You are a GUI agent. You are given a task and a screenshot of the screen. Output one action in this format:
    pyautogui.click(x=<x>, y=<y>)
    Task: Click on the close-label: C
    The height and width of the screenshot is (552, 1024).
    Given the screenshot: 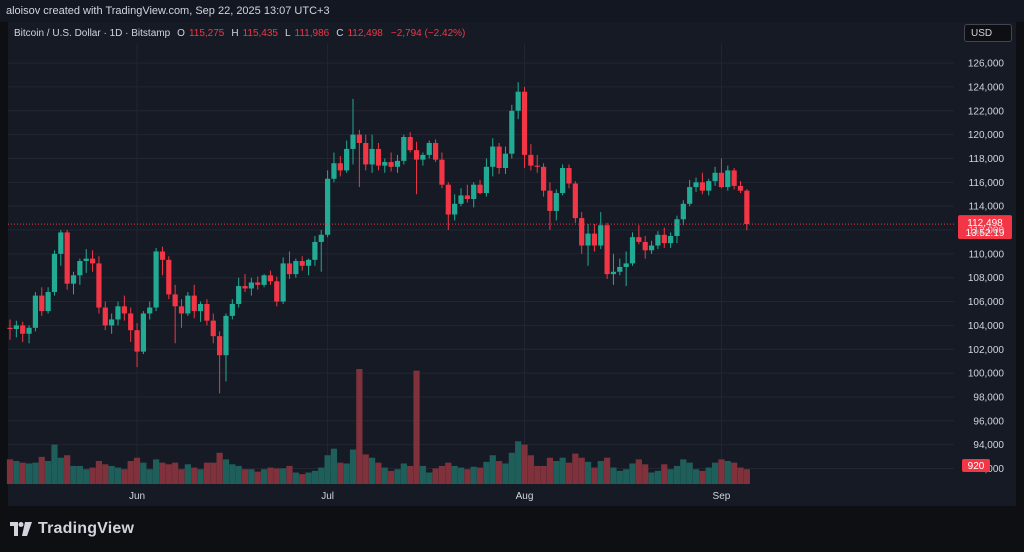 What is the action you would take?
    pyautogui.click(x=340, y=33)
    